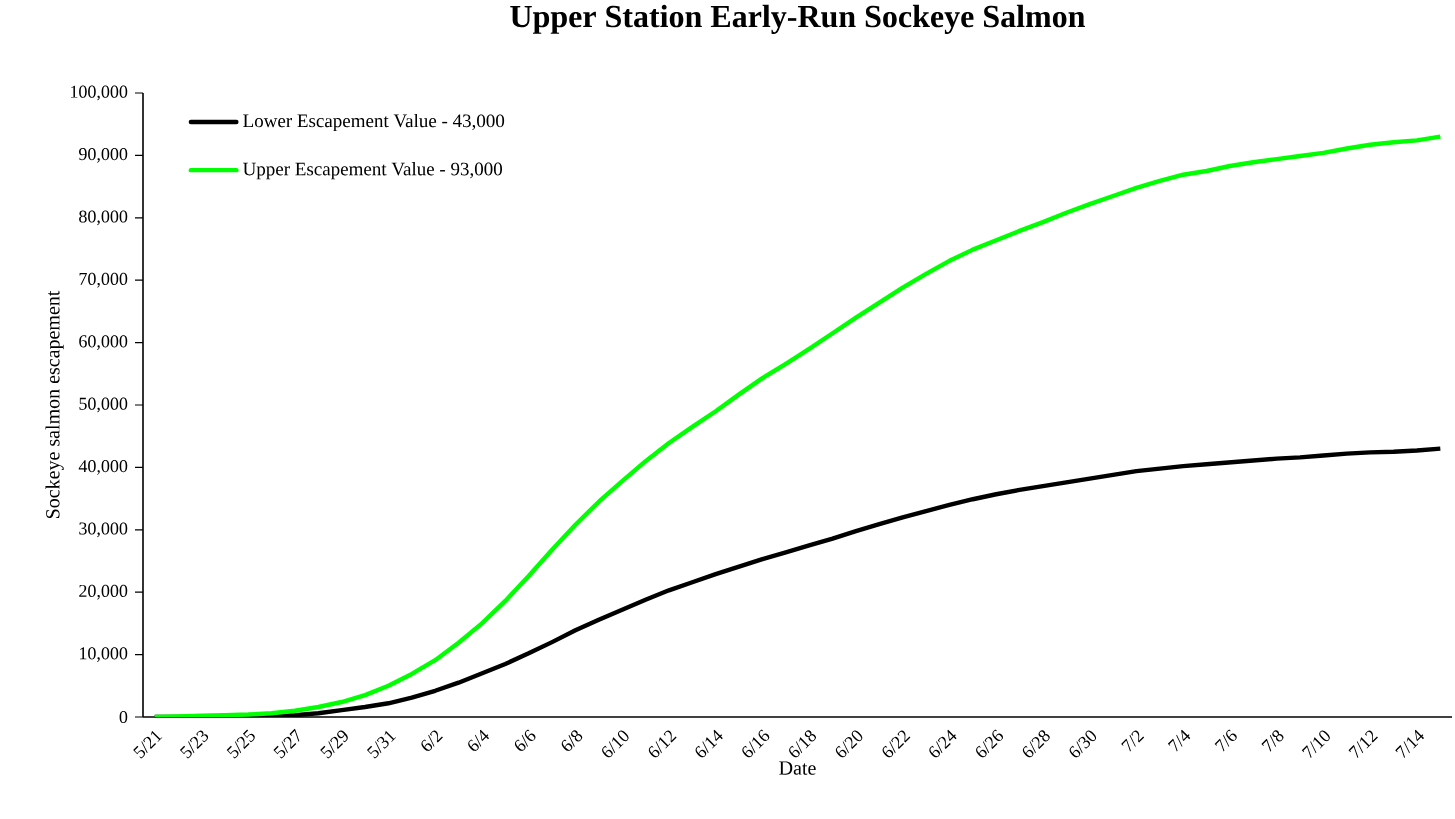 The image size is (1455, 819). Describe the element at coordinates (240, 744) in the screenshot. I see `x-tick-label: 5/25` at that location.